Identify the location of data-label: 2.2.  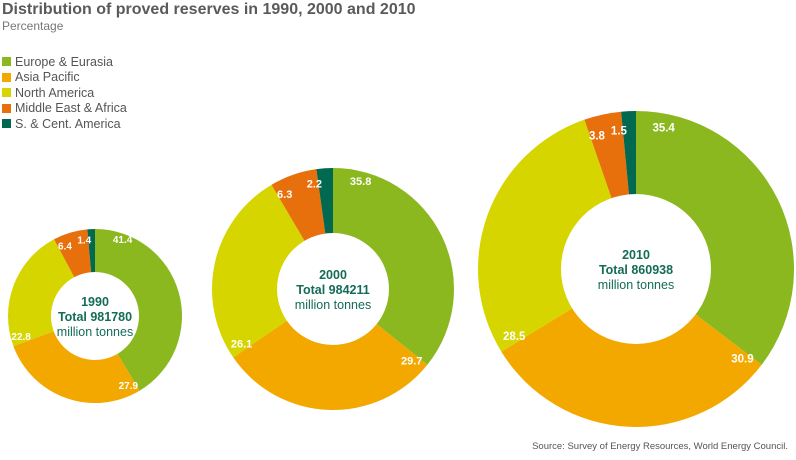
(314, 185).